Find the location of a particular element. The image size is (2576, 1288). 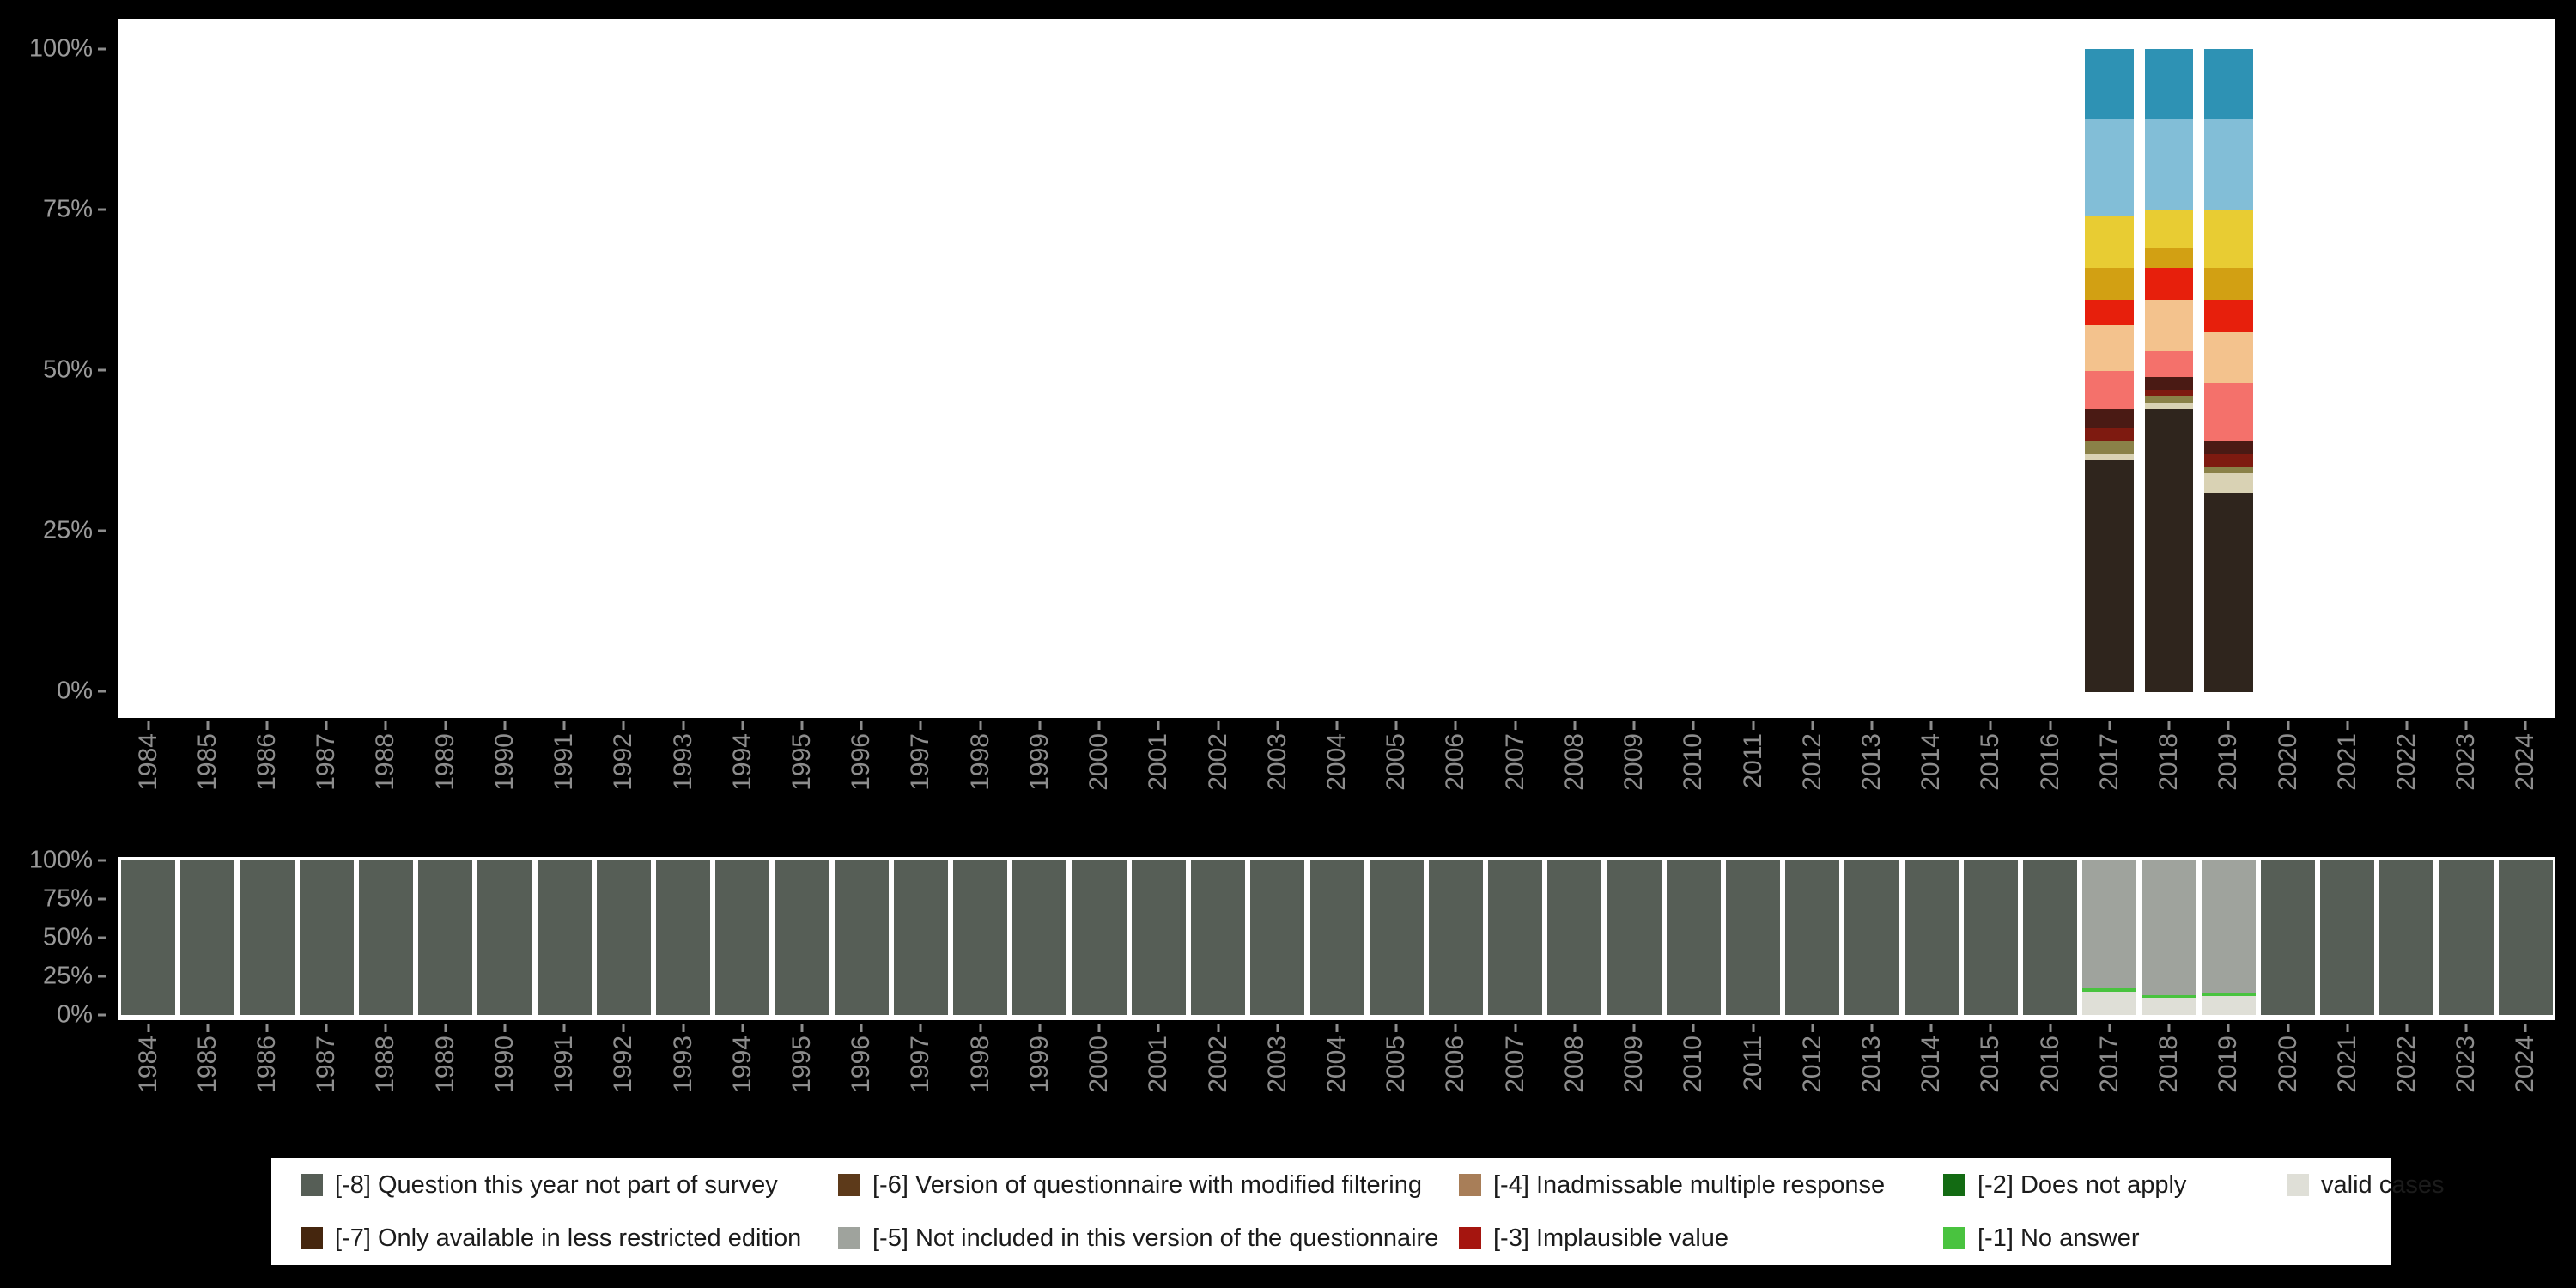

missing-vs-valid-bar-2020 is located at coordinates (2288, 937).